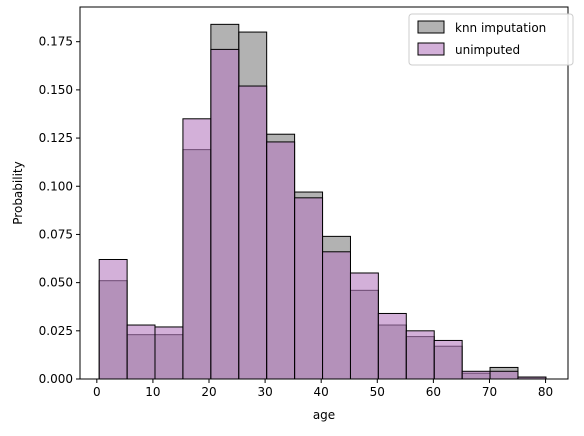  Describe the element at coordinates (431, 49) in the screenshot. I see `legend-swatch-unimputed` at that location.